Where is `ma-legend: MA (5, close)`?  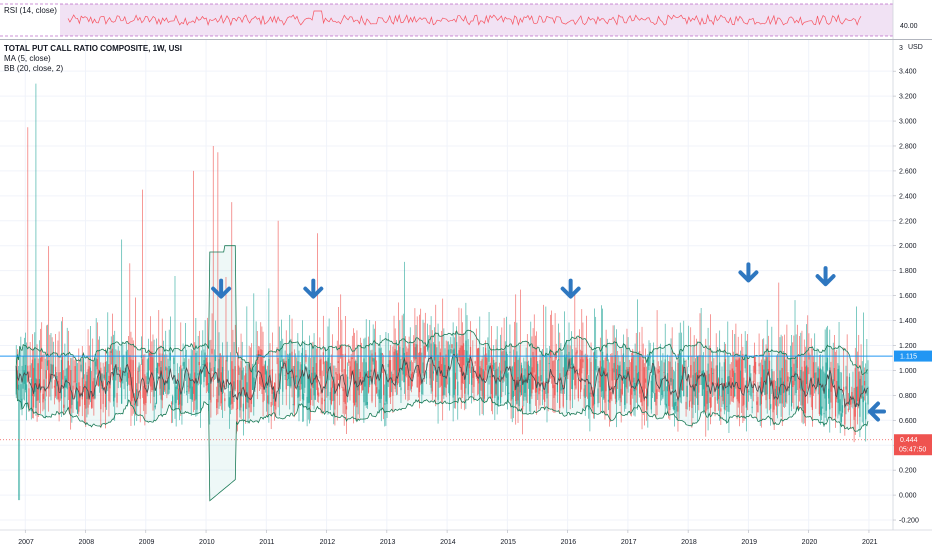
ma-legend: MA (5, close) is located at coordinates (27, 58).